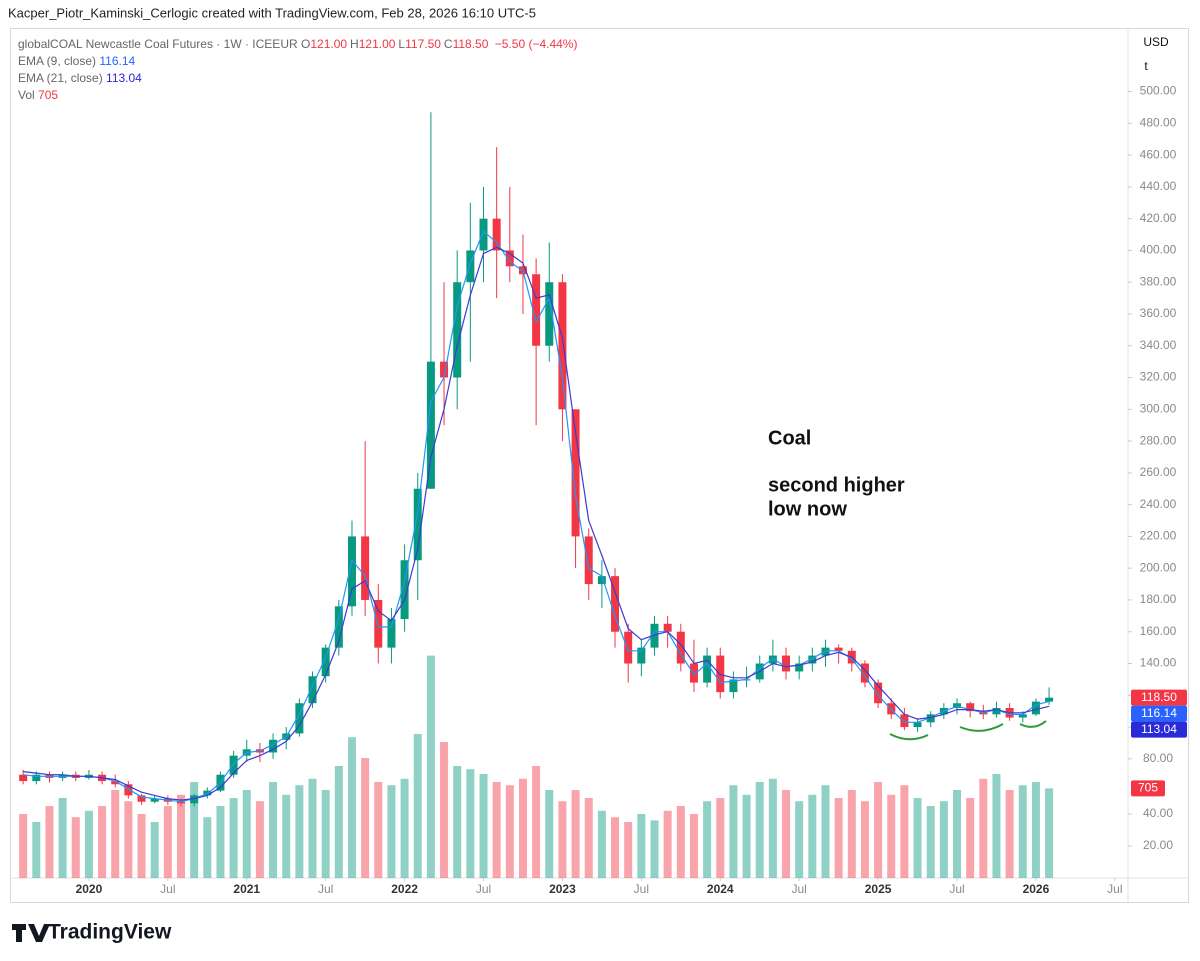  Describe the element at coordinates (600, 14) in the screenshot. I see `header-bar` at that location.